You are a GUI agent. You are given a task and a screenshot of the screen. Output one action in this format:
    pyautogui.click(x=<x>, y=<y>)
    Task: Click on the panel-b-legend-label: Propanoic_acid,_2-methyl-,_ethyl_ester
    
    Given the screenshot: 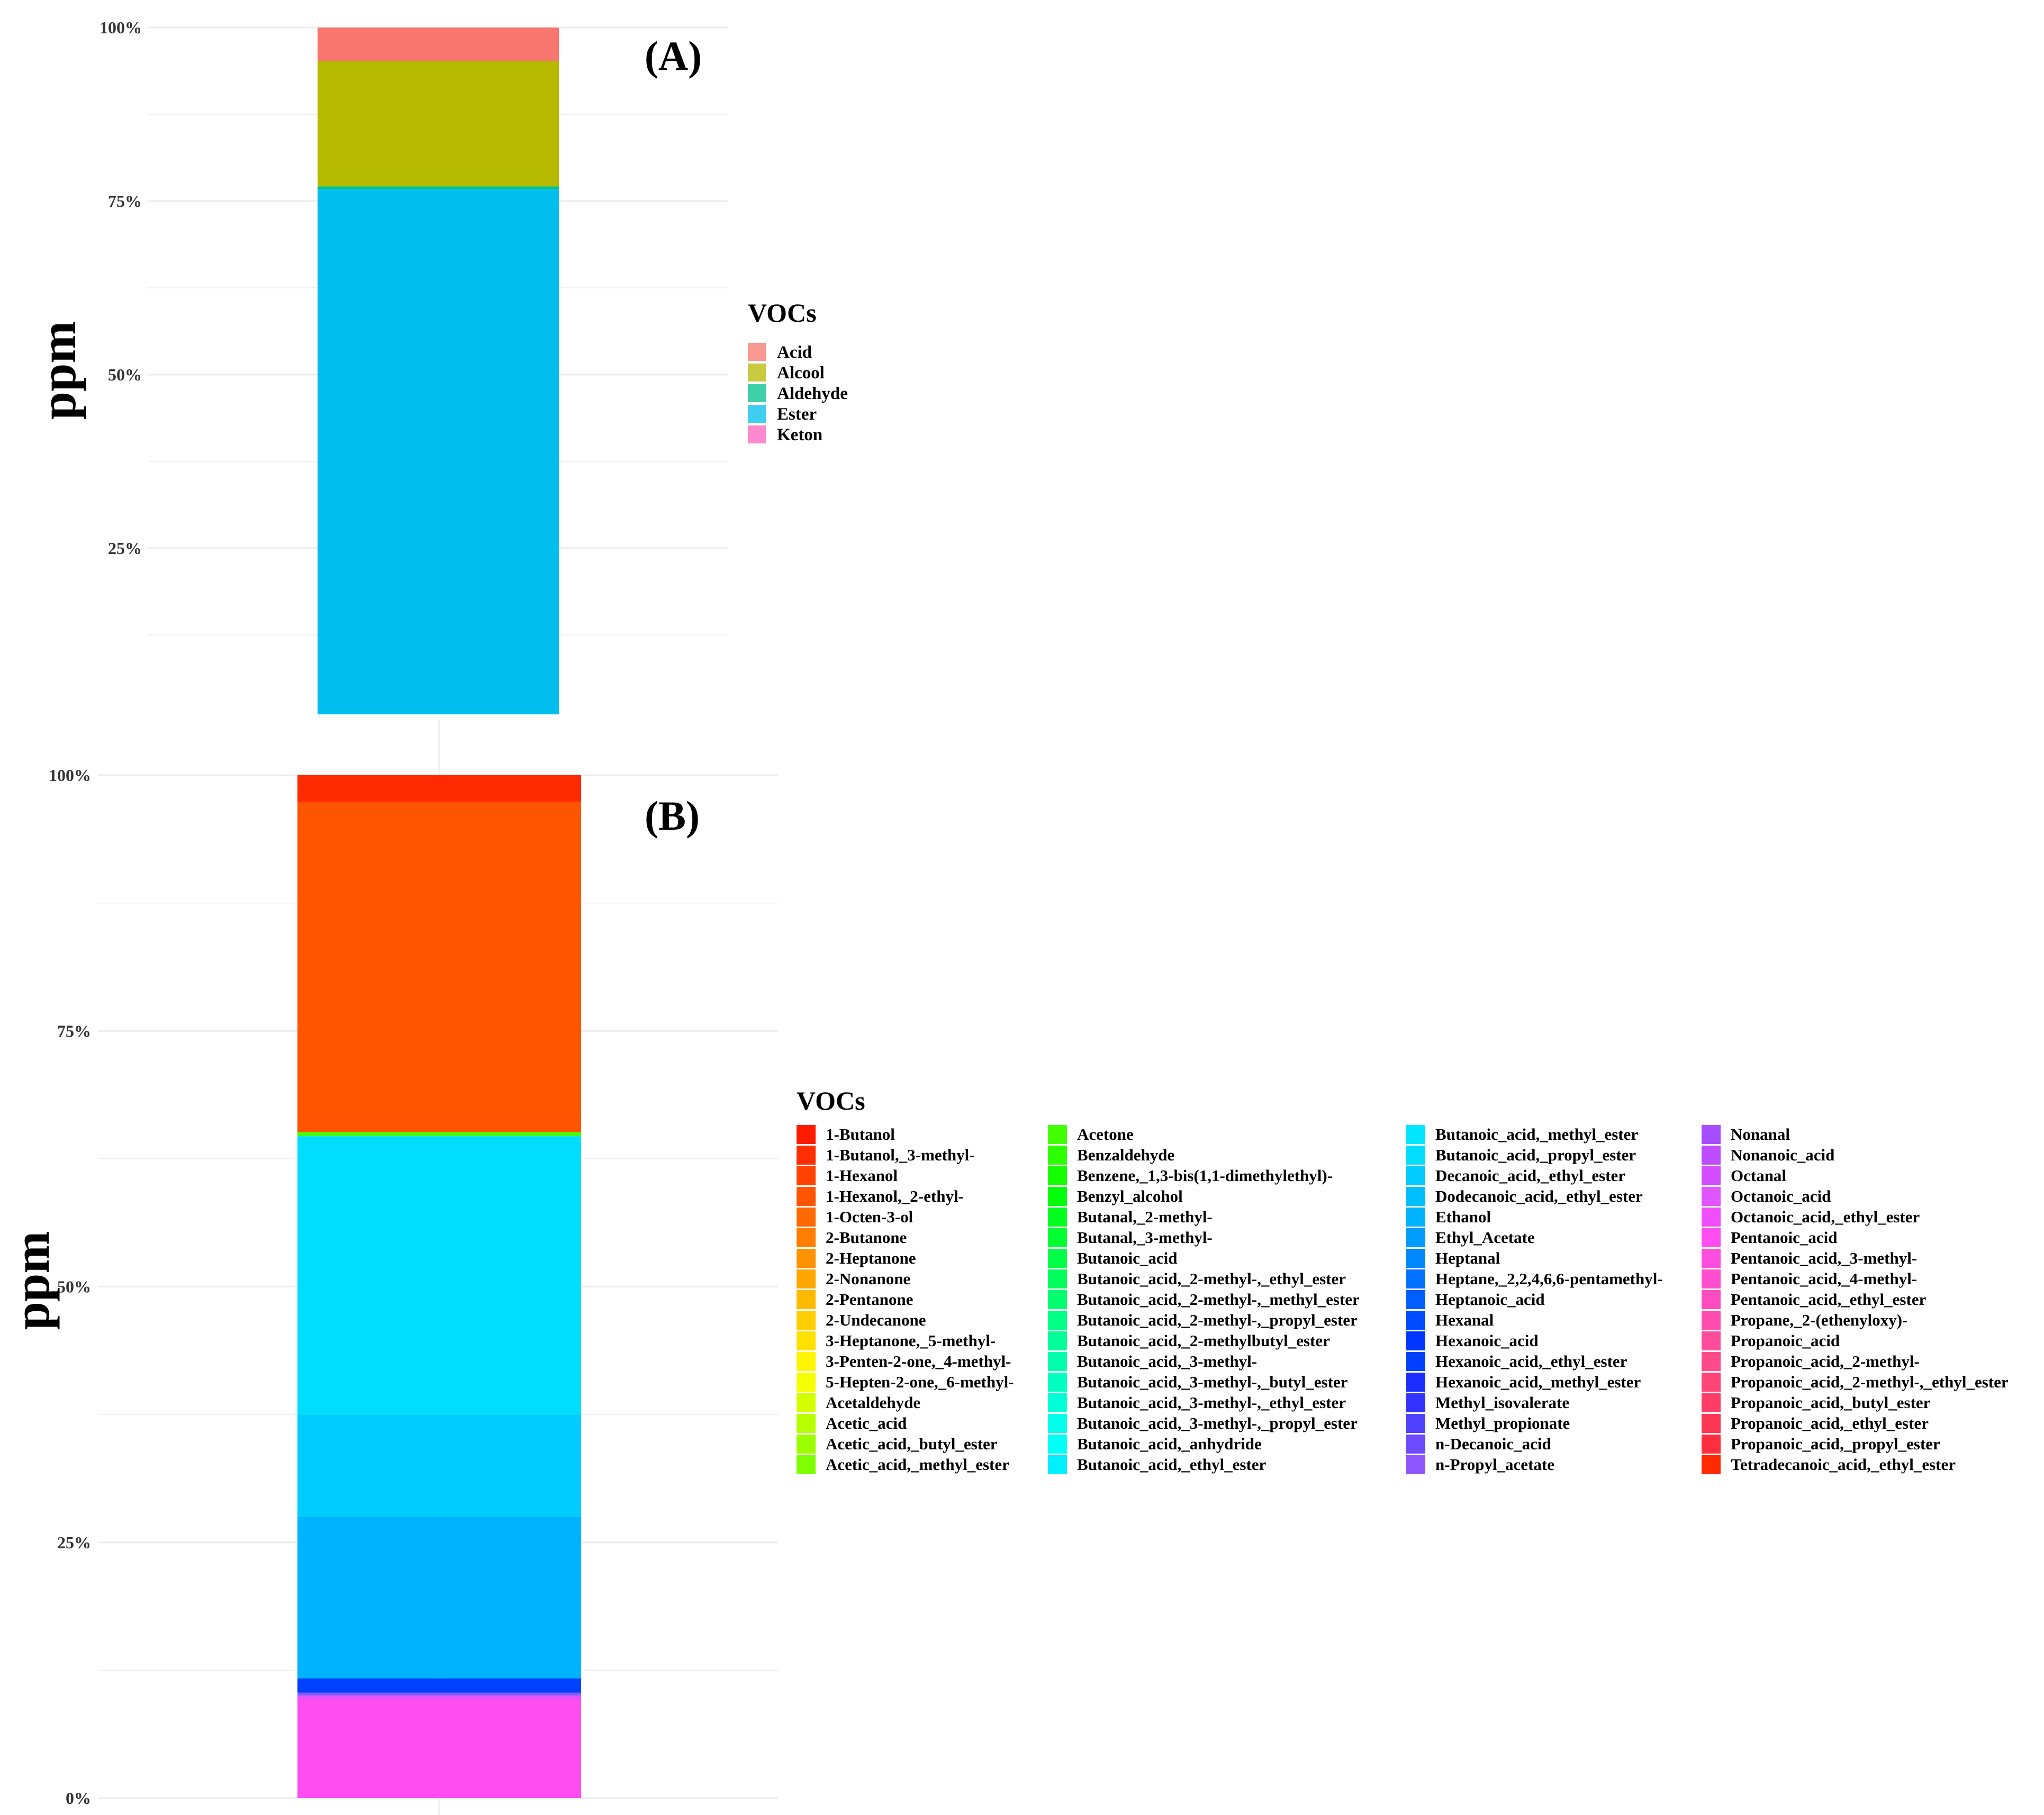 What is the action you would take?
    pyautogui.click(x=1870, y=1382)
    